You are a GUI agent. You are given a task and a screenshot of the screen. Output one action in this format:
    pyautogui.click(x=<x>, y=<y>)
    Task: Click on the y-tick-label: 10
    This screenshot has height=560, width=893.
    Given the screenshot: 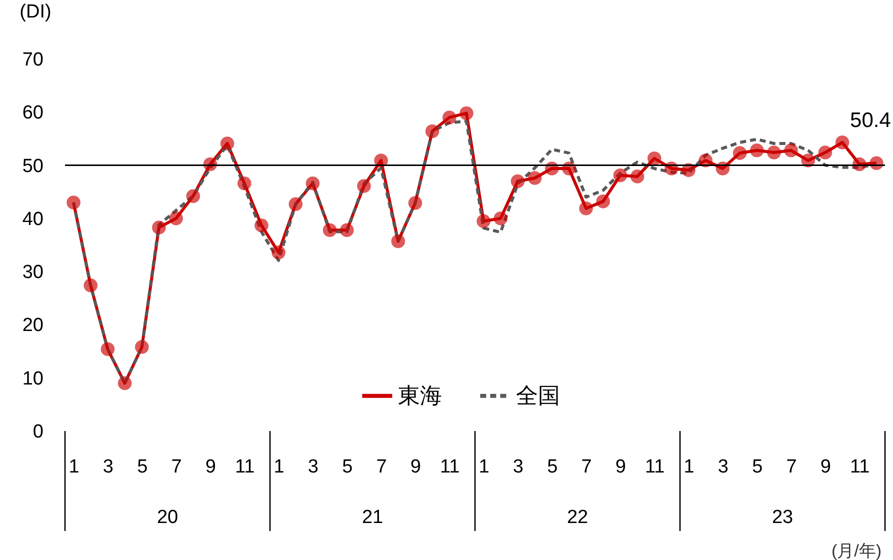 What is the action you would take?
    pyautogui.click(x=33, y=379)
    